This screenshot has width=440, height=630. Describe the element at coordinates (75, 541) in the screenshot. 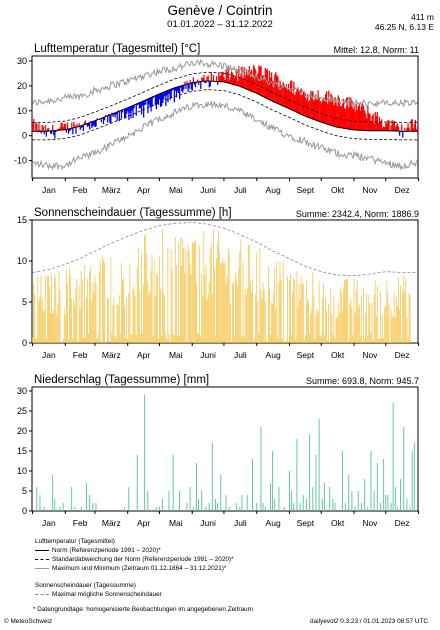

I see `legend-temp-heading: Lufttemperatur (Tagesmittel)` at that location.